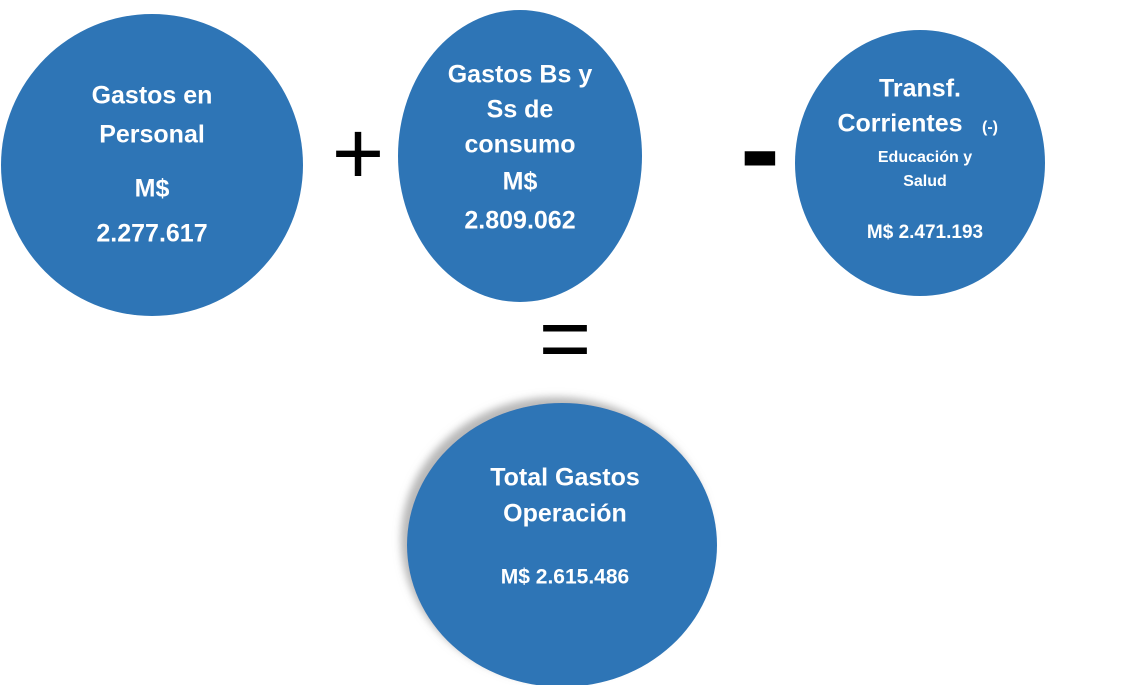 This screenshot has width=1122, height=690. I want to click on node-text: (-), so click(990, 127).